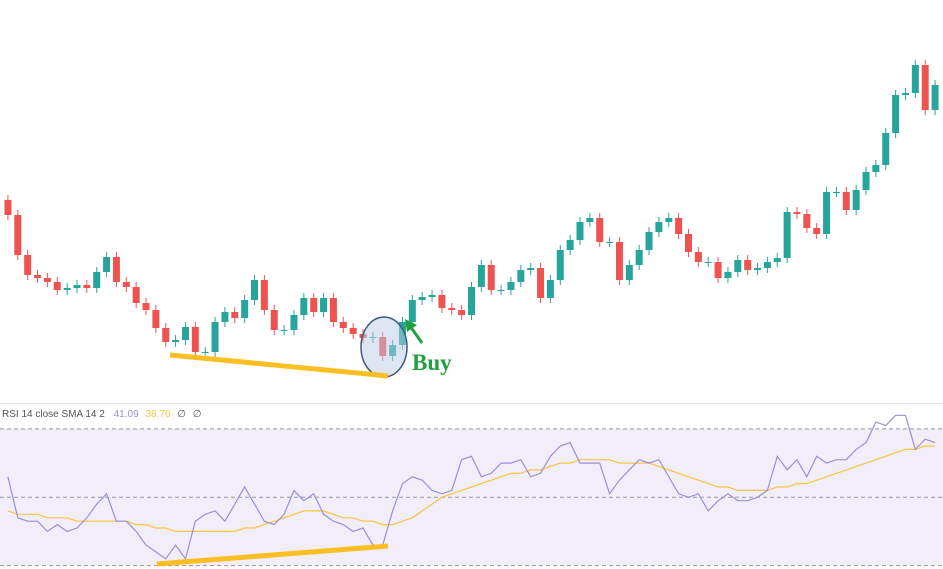  I want to click on sma-value: 38.76, so click(157, 414).